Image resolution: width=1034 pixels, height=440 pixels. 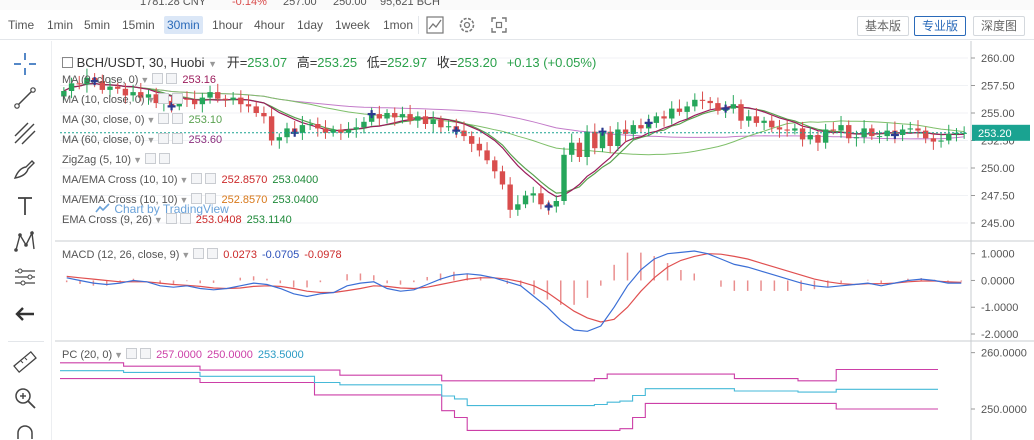 What do you see at coordinates (142, 140) in the screenshot?
I see `legend-ma-60: MA (60, close, 0) ▼ 253.60` at bounding box center [142, 140].